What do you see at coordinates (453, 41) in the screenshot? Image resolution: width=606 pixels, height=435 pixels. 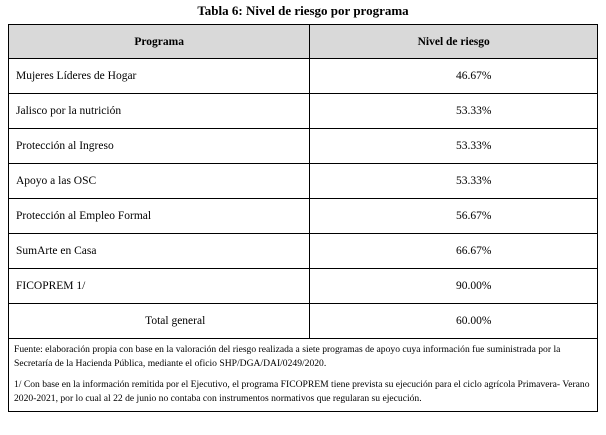 I see `header-nivel-de-riesgo: Nivel de riesgo` at bounding box center [453, 41].